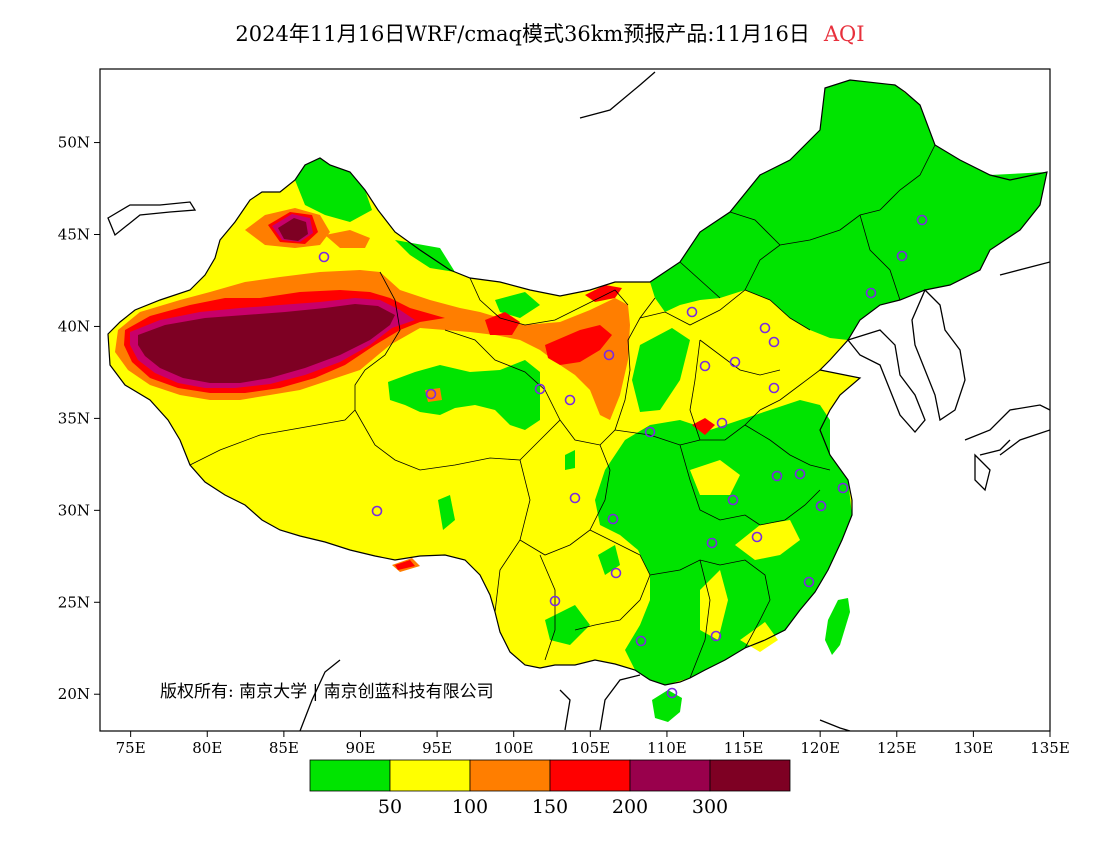 This screenshot has width=1100, height=850. Describe the element at coordinates (360, 748) in the screenshot. I see `x-tick-label: 90E` at that location.